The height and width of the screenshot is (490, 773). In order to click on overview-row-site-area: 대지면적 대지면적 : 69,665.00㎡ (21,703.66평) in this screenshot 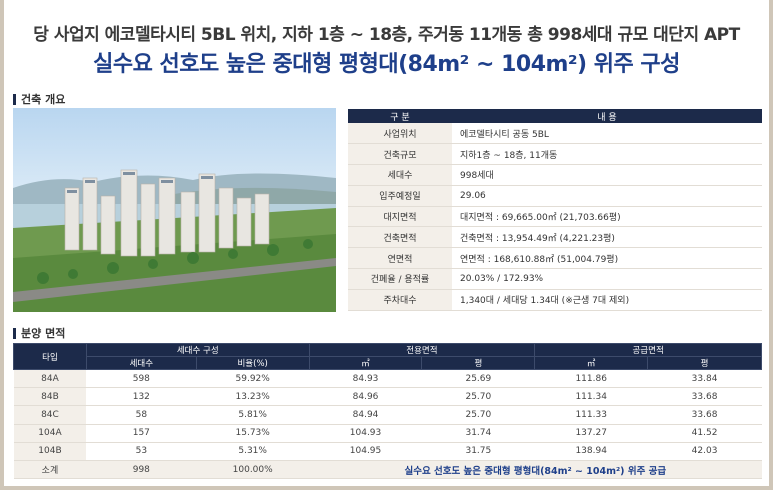, I will do `click(555, 217)`.